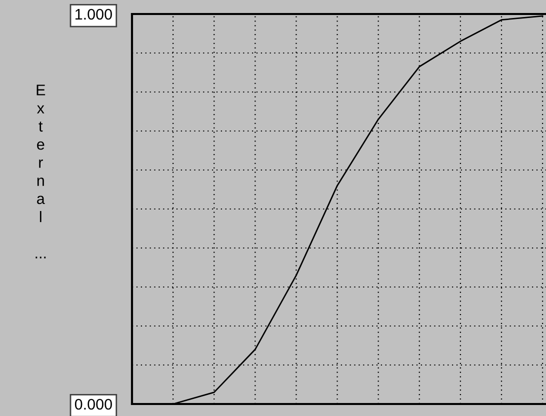 The width and height of the screenshot is (546, 416). I want to click on y-tick-label: 1.000, so click(93, 14).